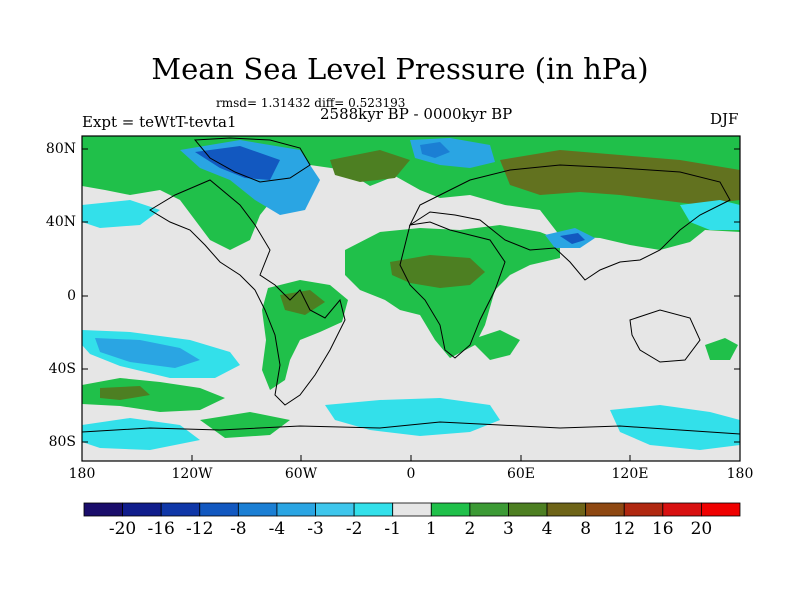 This screenshot has width=800, height=600. What do you see at coordinates (238, 529) in the screenshot?
I see `colorbar-label: -8` at bounding box center [238, 529].